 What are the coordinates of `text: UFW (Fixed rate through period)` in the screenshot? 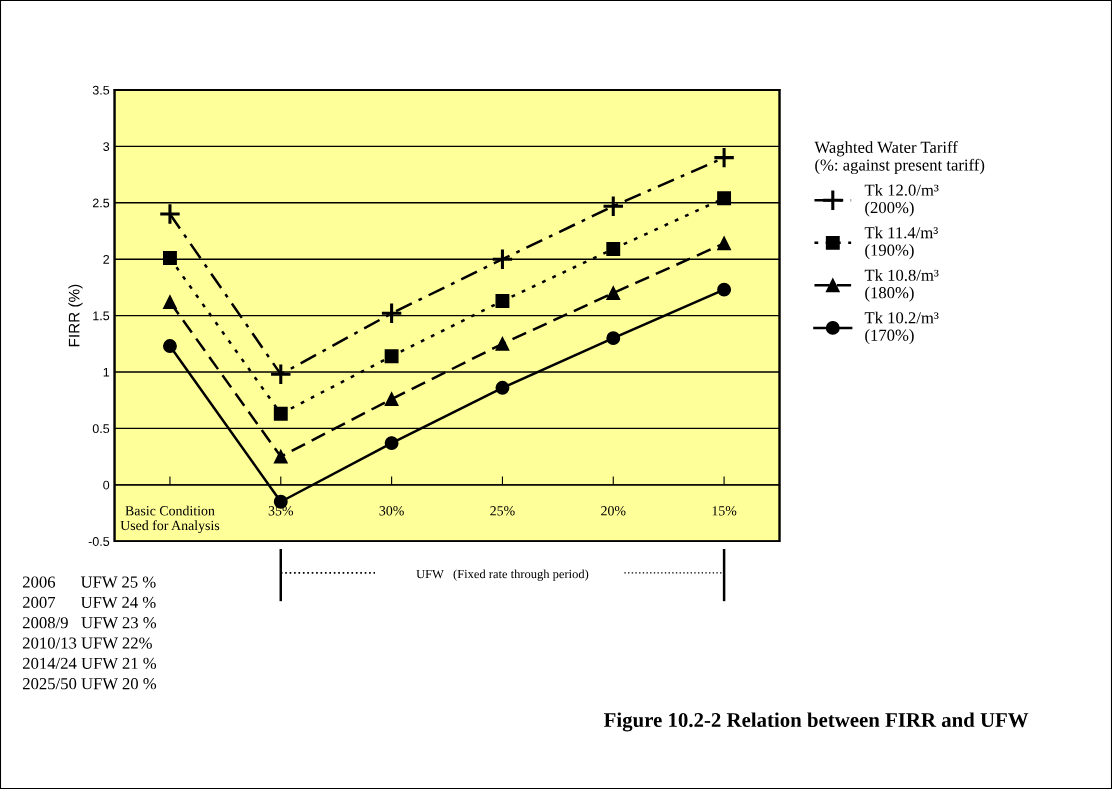 It's located at (502, 575).